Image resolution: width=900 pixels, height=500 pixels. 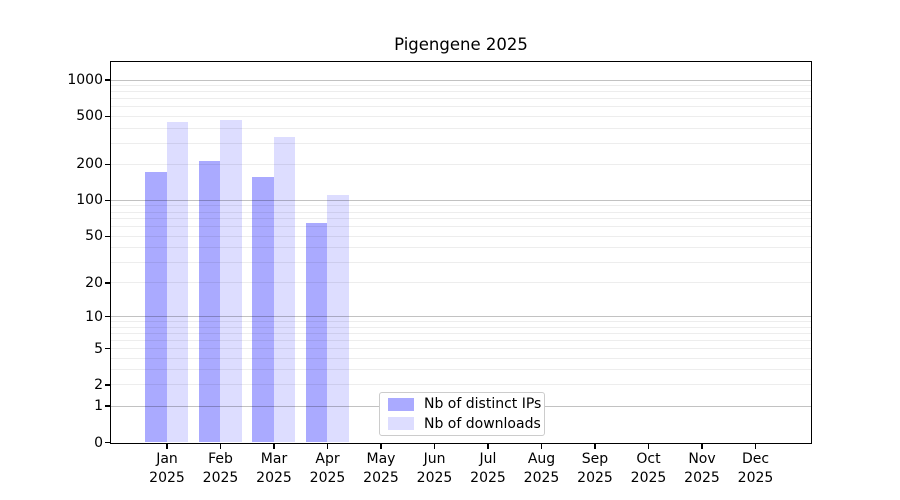 What do you see at coordinates (461, 80) in the screenshot?
I see `major-gridline` at bounding box center [461, 80].